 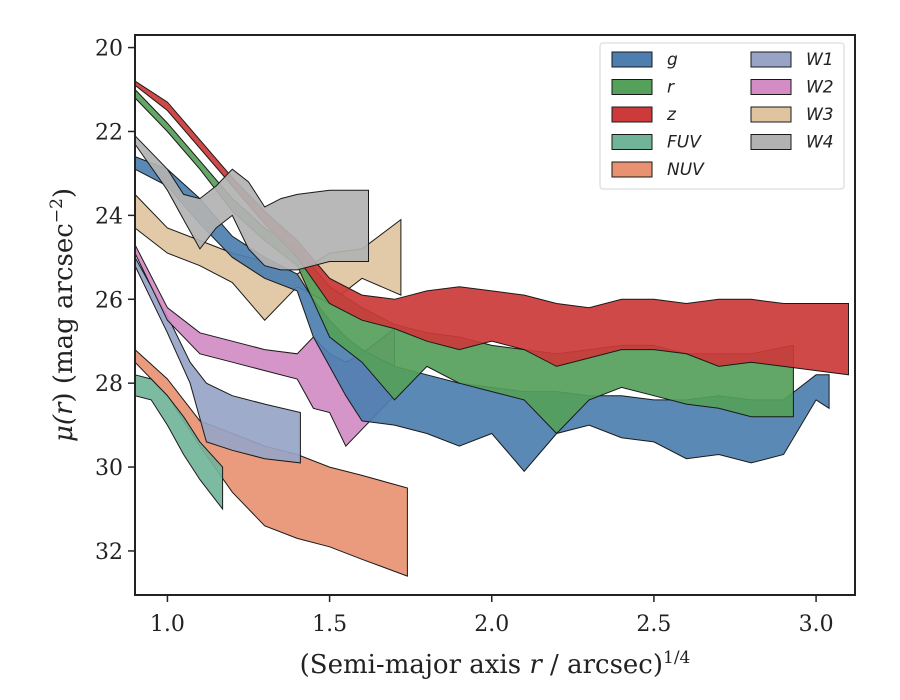 What do you see at coordinates (109, 300) in the screenshot?
I see `y-tick-label: 26` at bounding box center [109, 300].